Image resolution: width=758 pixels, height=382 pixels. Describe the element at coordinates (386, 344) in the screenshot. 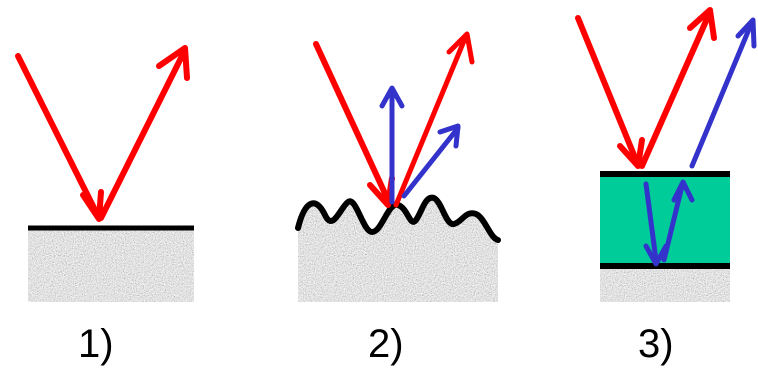

I see `panel-label-2: 2)` at that location.